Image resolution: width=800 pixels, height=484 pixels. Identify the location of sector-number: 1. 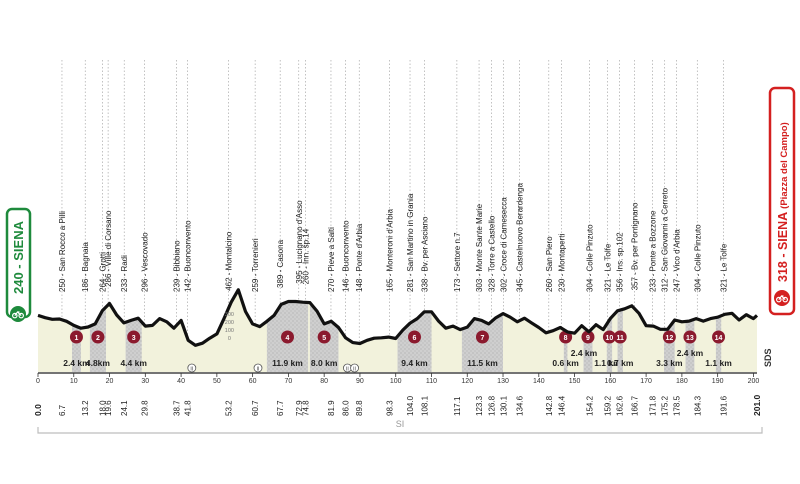
(77, 338).